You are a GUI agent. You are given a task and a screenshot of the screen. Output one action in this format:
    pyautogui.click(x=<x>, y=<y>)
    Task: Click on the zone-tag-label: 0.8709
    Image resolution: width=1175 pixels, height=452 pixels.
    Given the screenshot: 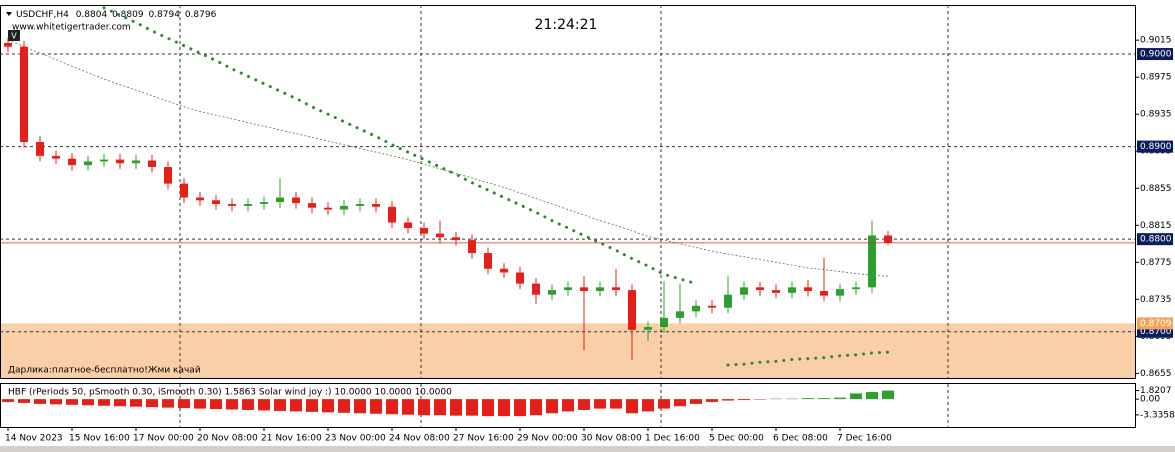 What is the action you would take?
    pyautogui.click(x=1156, y=324)
    